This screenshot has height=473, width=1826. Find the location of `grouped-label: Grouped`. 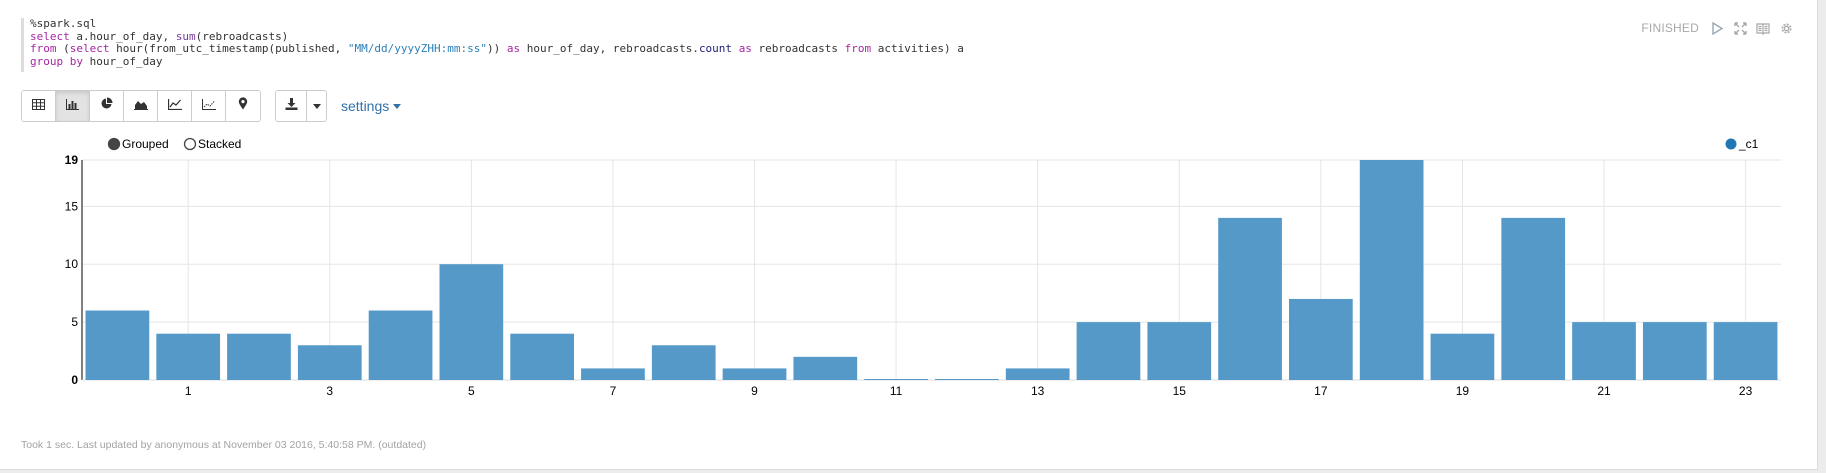

grouped-label: Grouped is located at coordinates (145, 144).